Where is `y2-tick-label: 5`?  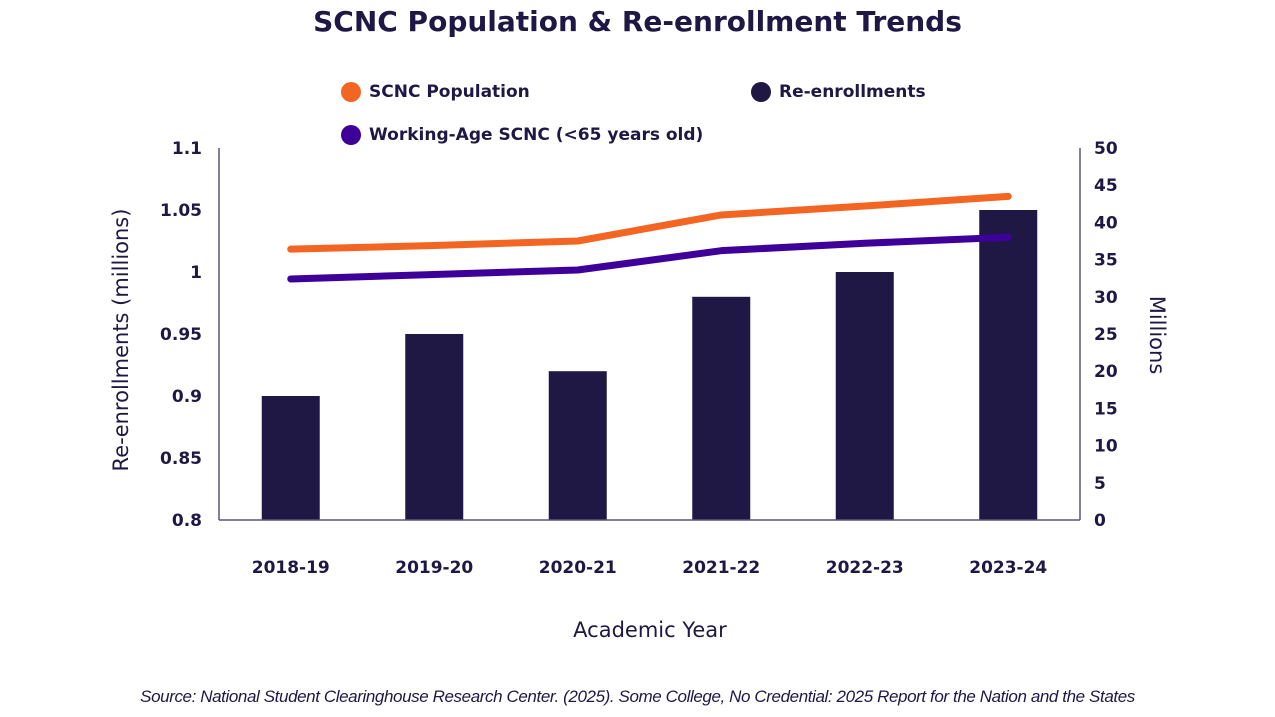 y2-tick-label: 5 is located at coordinates (1100, 484).